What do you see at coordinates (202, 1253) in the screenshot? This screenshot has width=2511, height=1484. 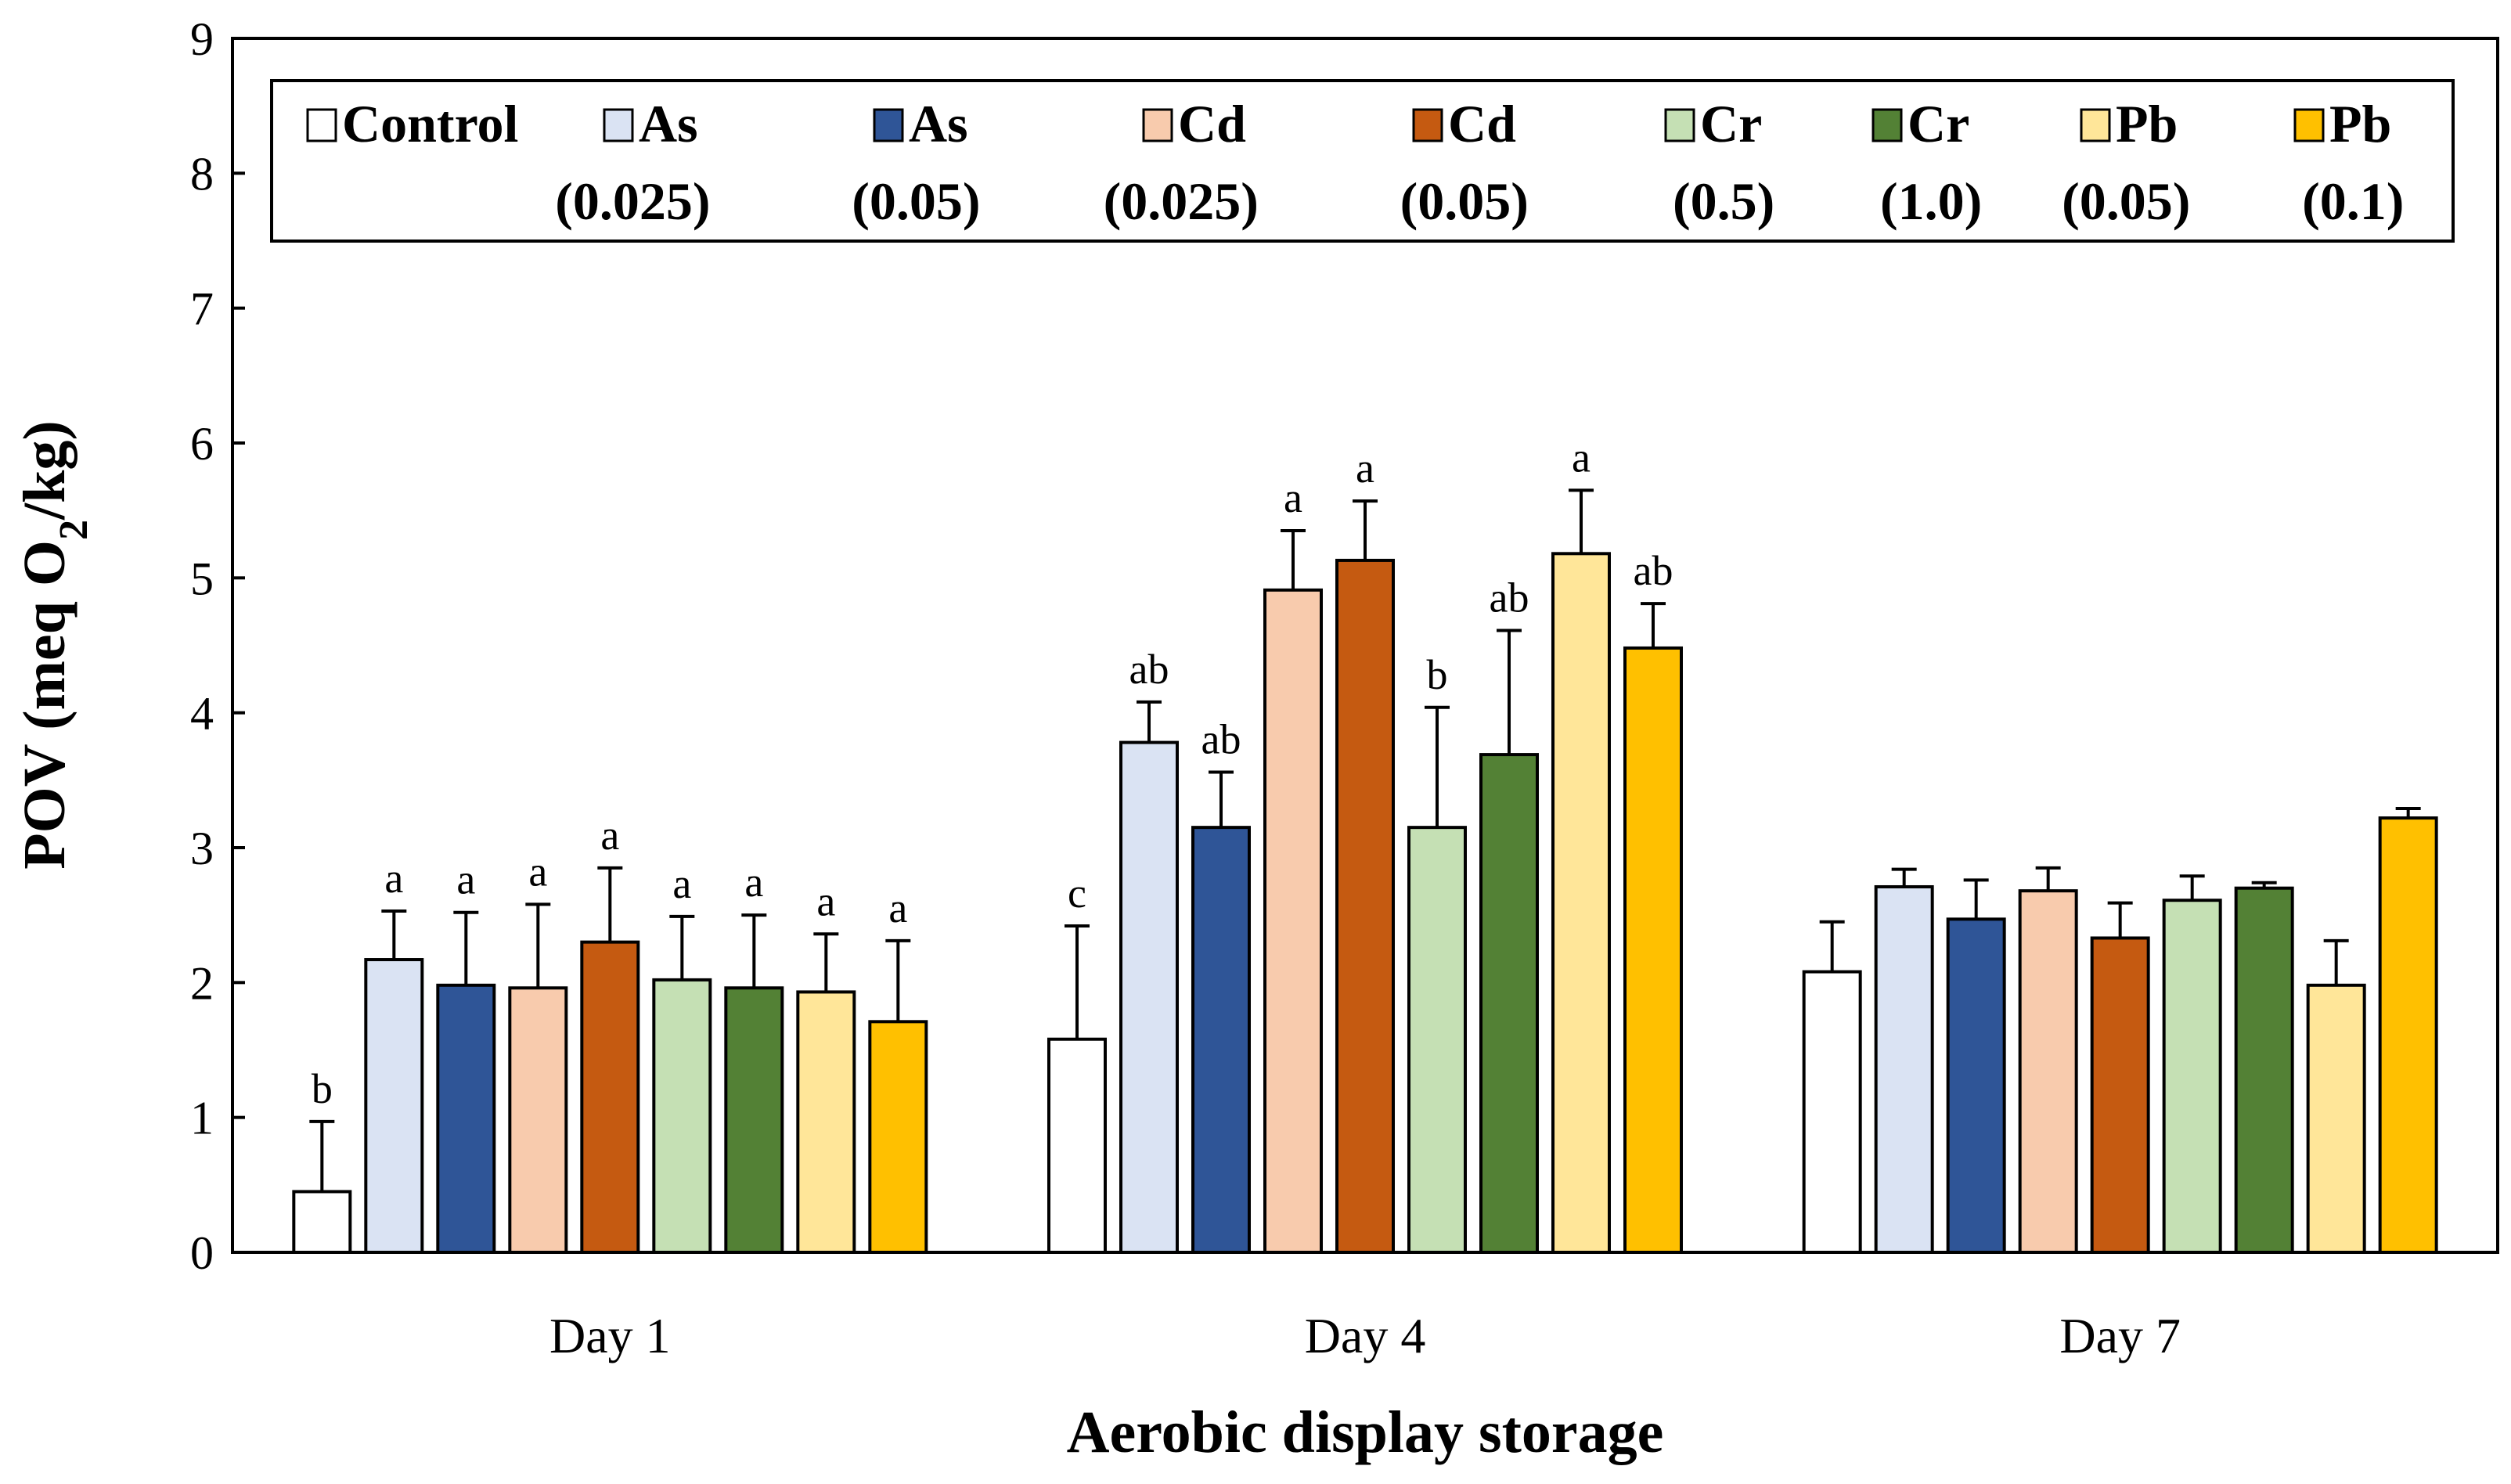 I see `y-tick-label: 0` at bounding box center [202, 1253].